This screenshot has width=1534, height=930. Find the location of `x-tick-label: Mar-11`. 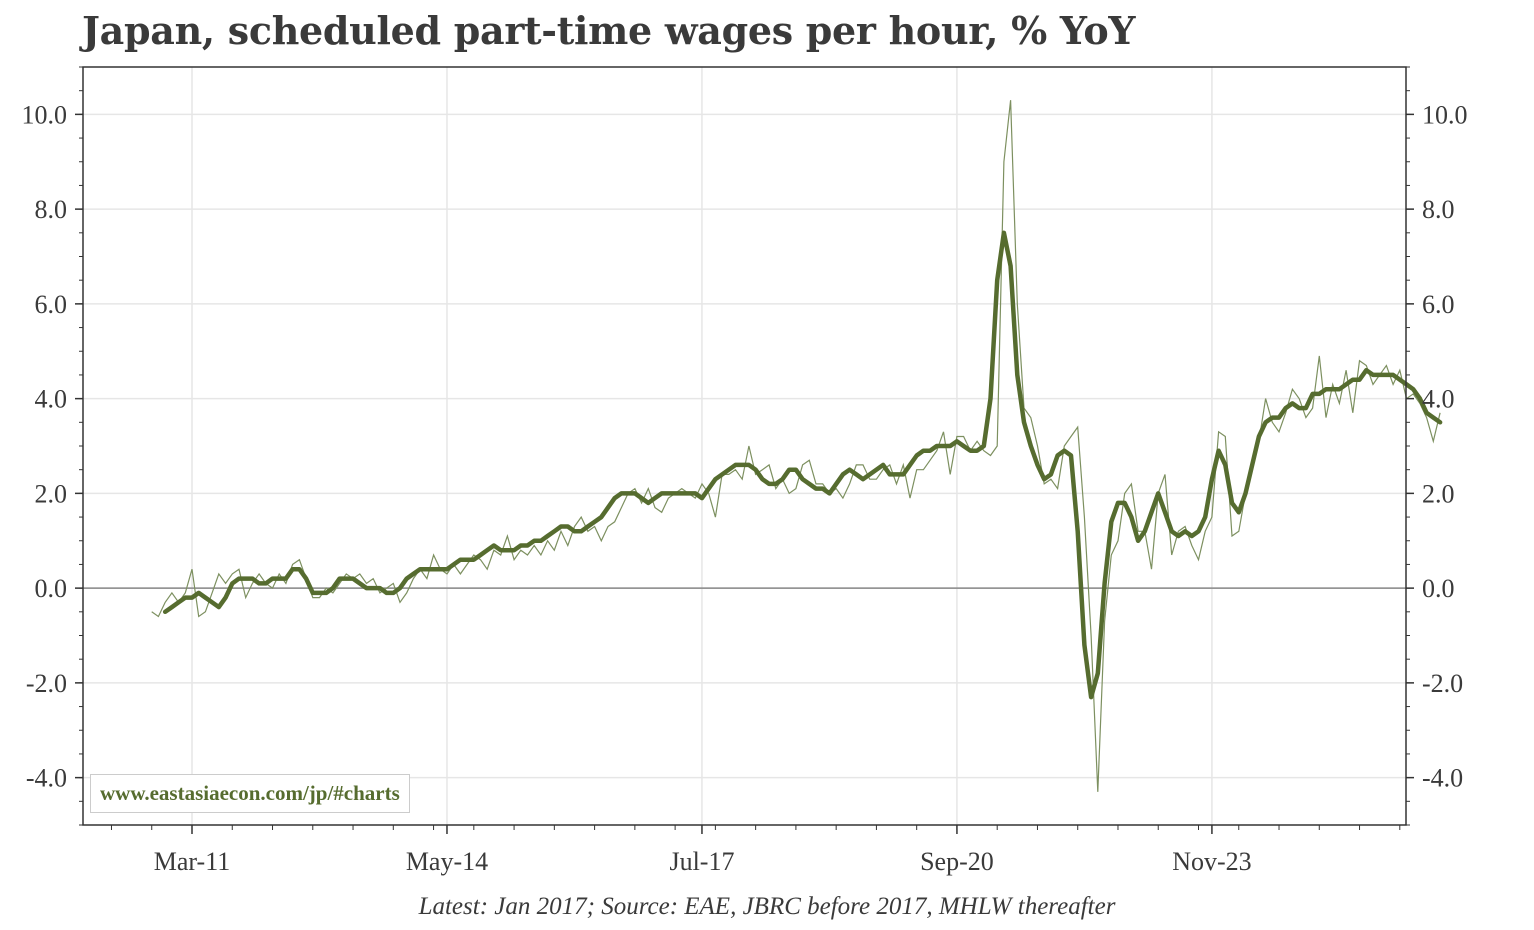

x-tick-label: Mar-11 is located at coordinates (192, 861).